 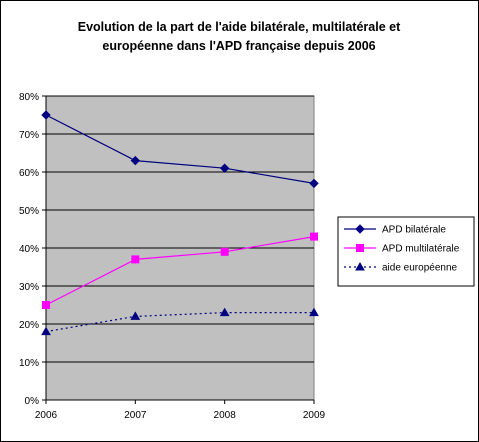 What do you see at coordinates (46, 415) in the screenshot?
I see `x-tick-label: 2006` at bounding box center [46, 415].